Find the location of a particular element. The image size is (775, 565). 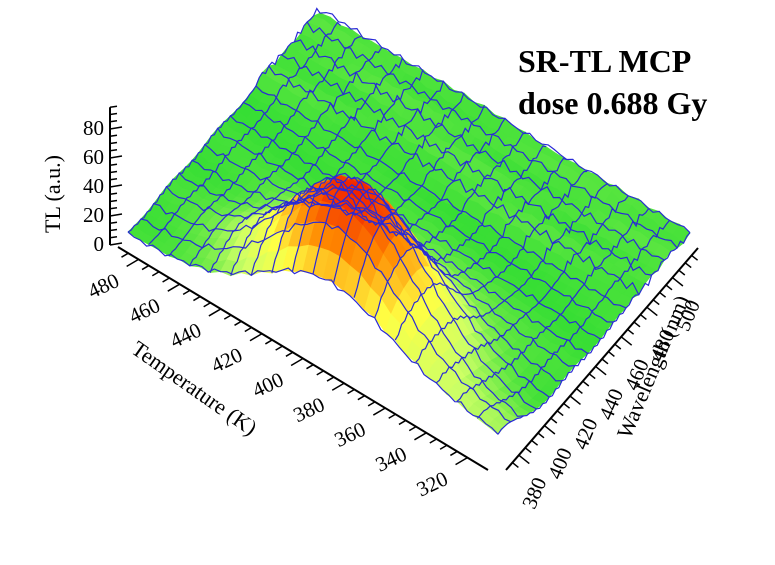

wavelength-tick-label: 380 is located at coordinates (534, 493).